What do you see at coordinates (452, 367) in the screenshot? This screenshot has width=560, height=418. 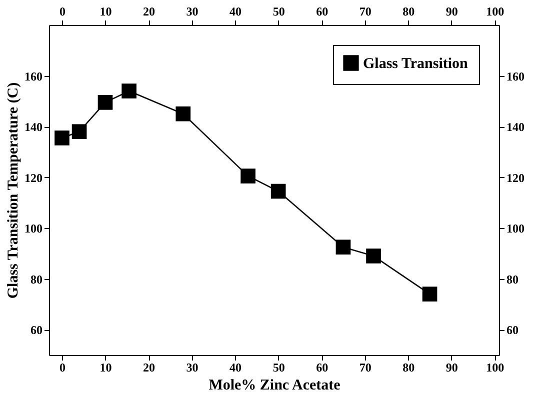 I see `x-tick-label: 90` at bounding box center [452, 367].